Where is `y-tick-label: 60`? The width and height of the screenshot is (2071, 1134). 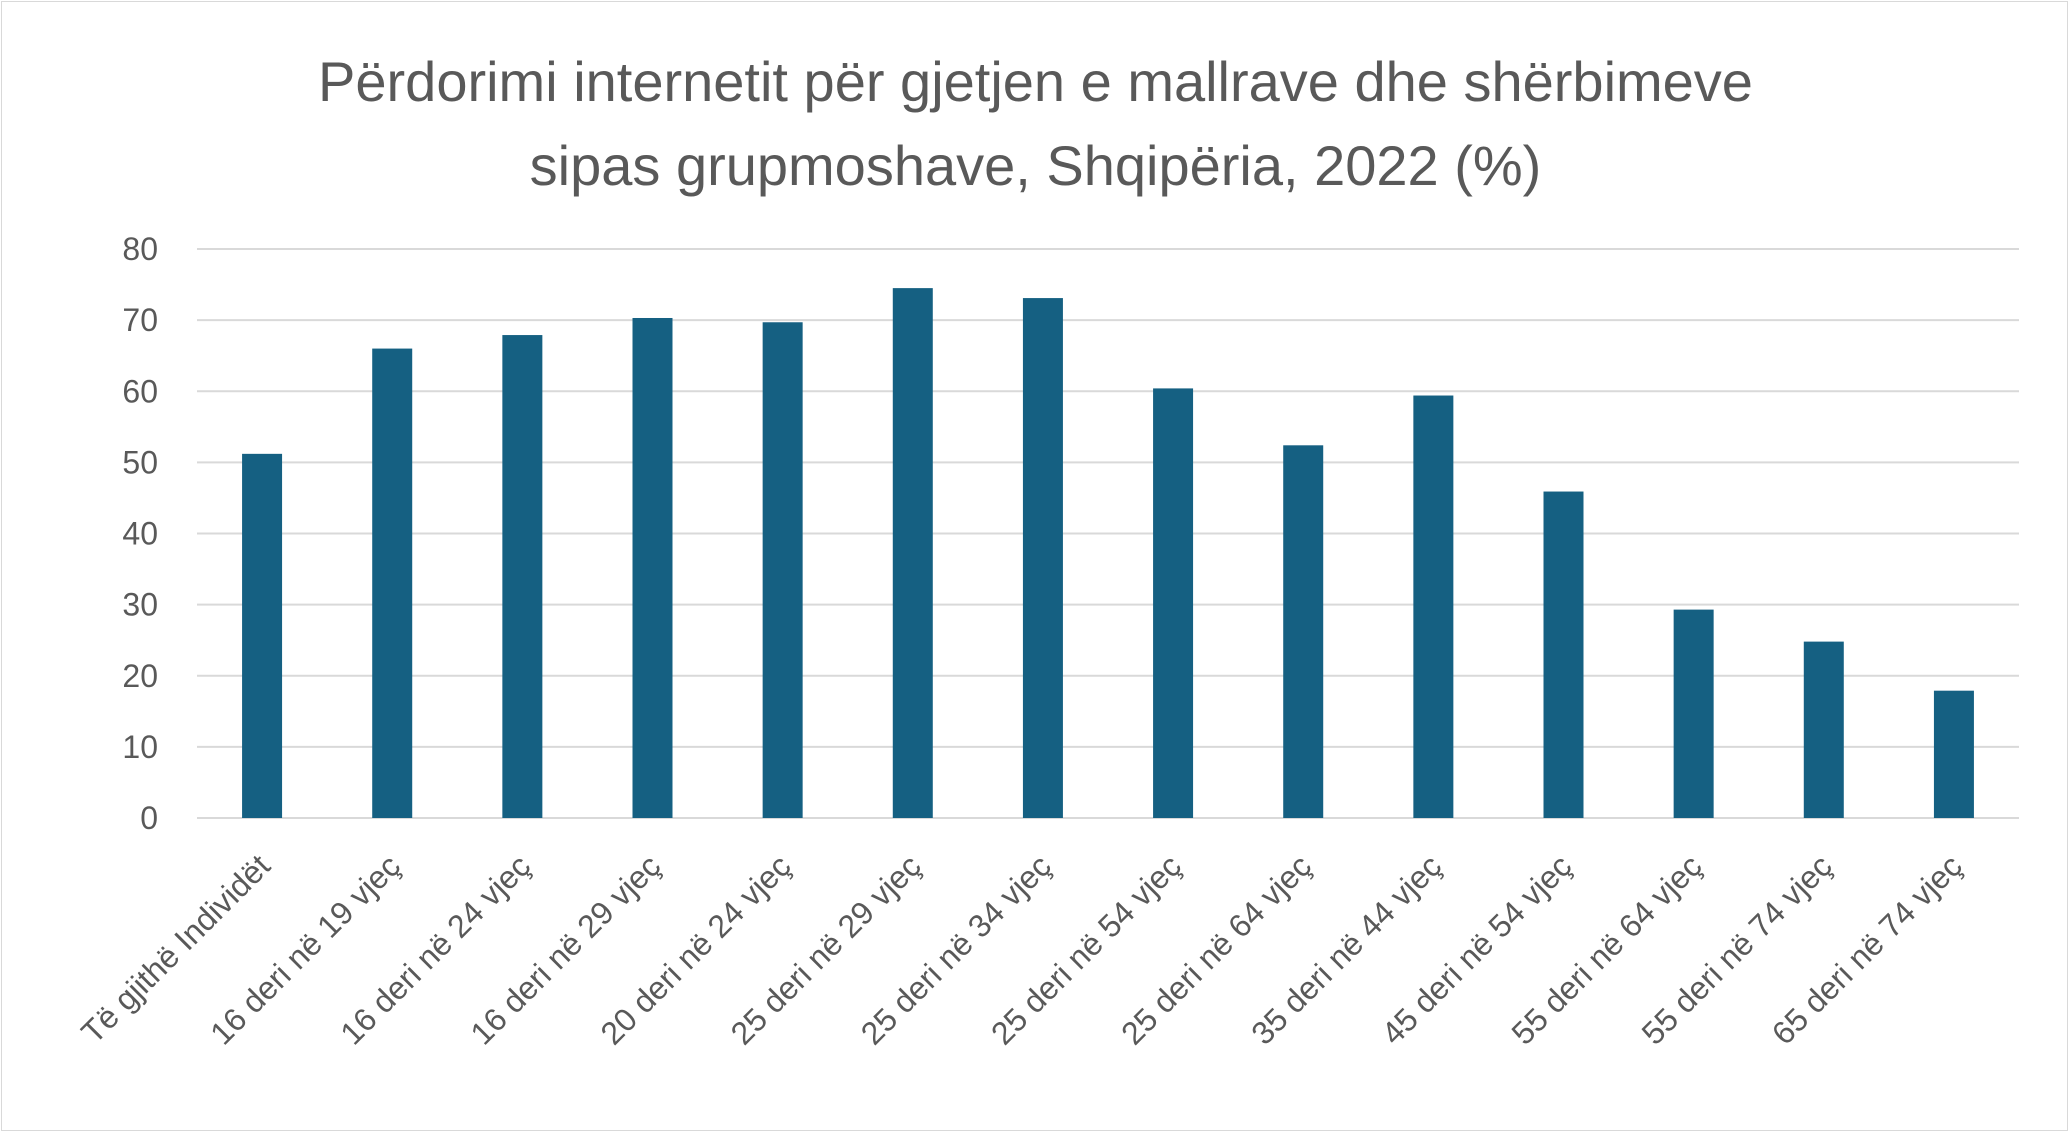 y-tick-label: 60 is located at coordinates (140, 391).